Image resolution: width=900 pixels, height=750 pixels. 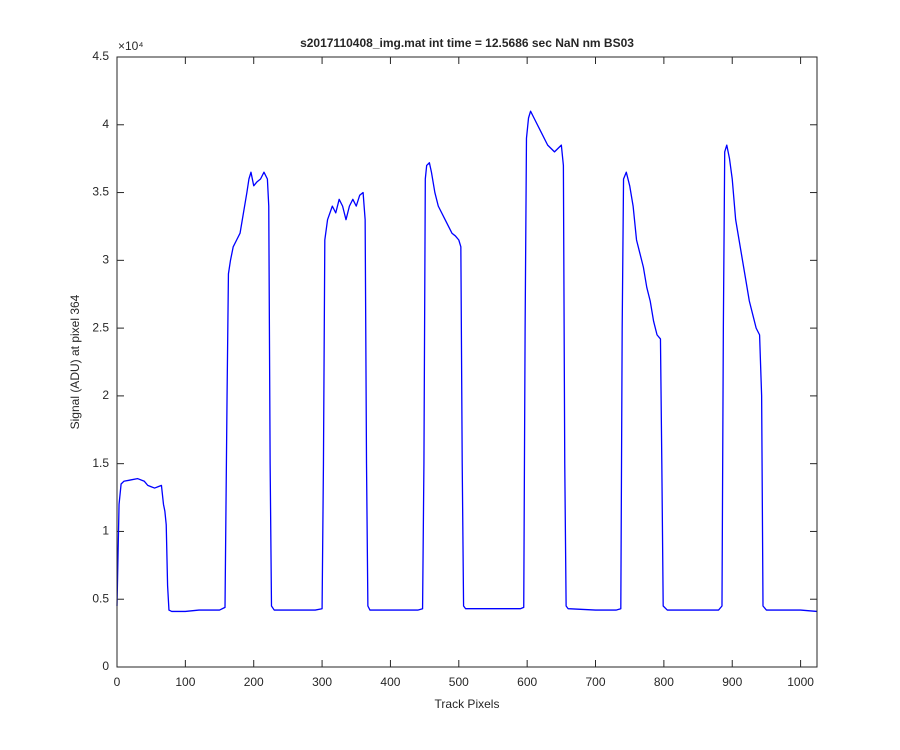 What do you see at coordinates (390, 682) in the screenshot?
I see `x-tick-label: 400` at bounding box center [390, 682].